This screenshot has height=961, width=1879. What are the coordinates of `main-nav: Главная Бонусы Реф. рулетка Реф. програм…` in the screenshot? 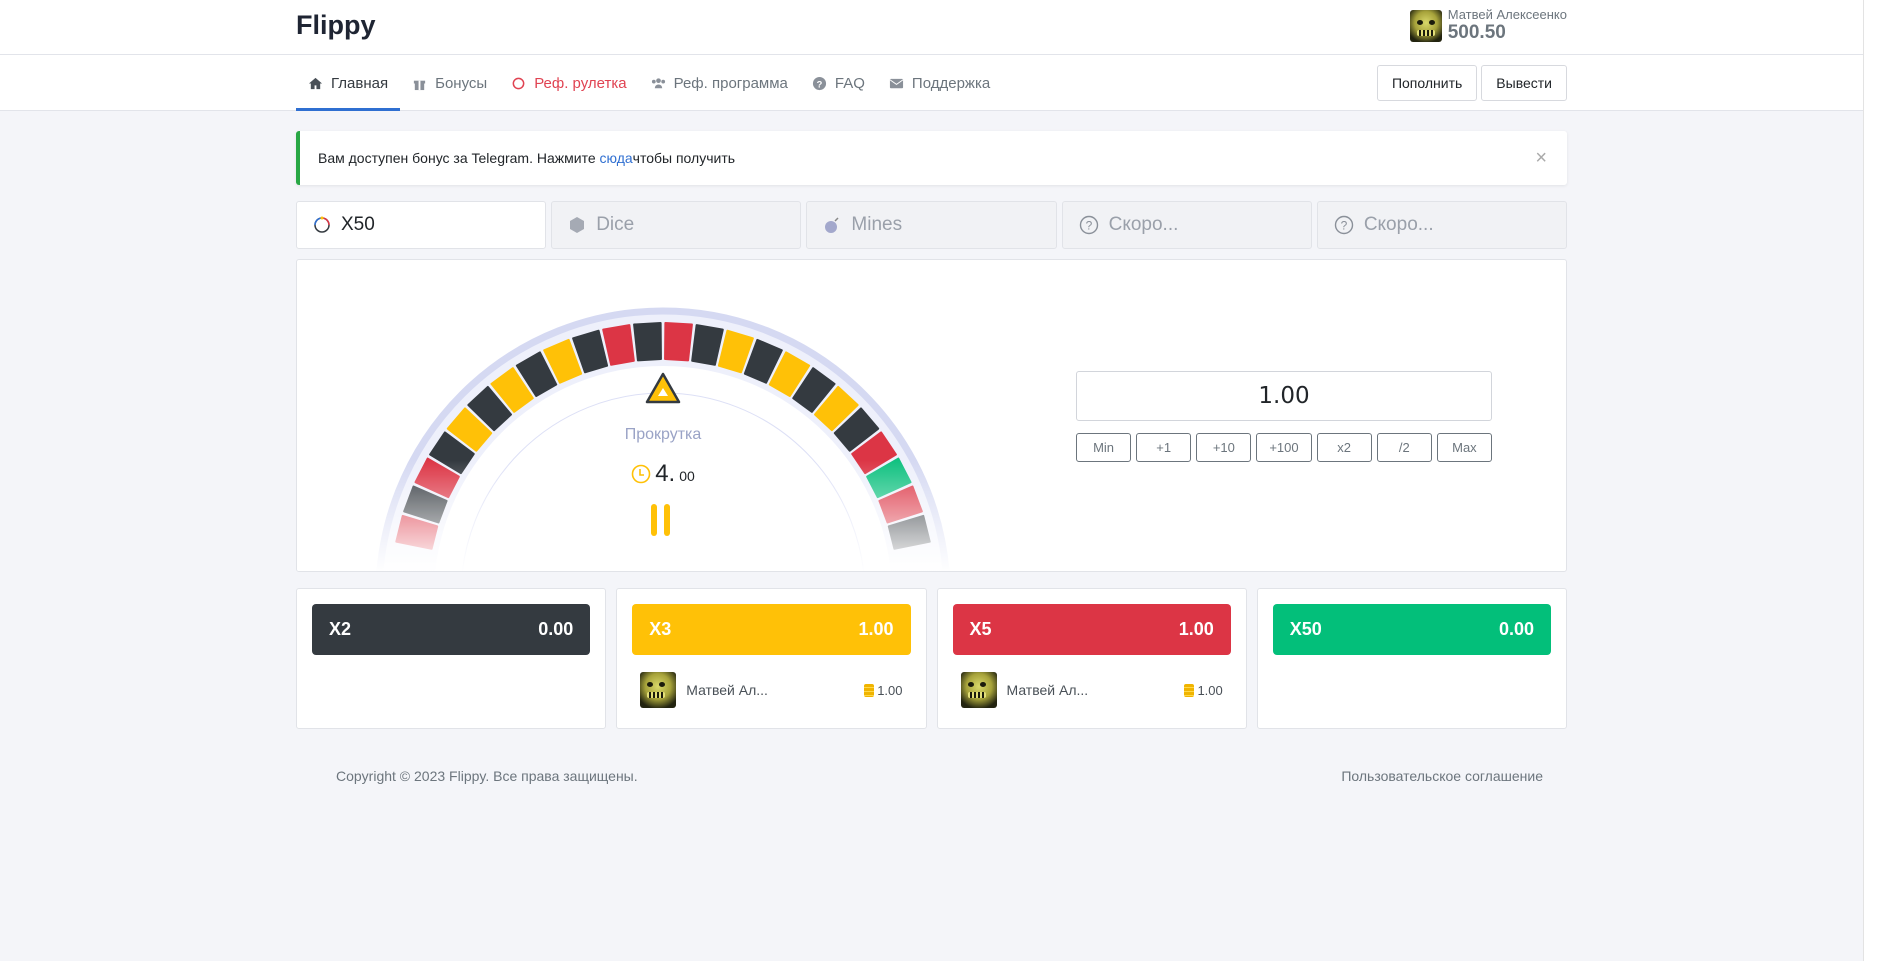 It's located at (931, 83).